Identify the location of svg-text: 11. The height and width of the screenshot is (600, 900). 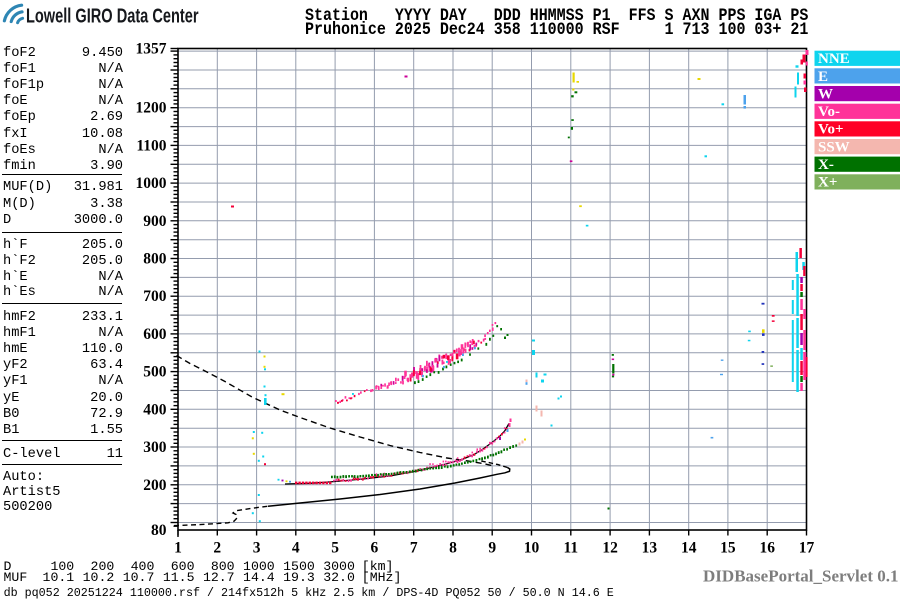
(570, 548).